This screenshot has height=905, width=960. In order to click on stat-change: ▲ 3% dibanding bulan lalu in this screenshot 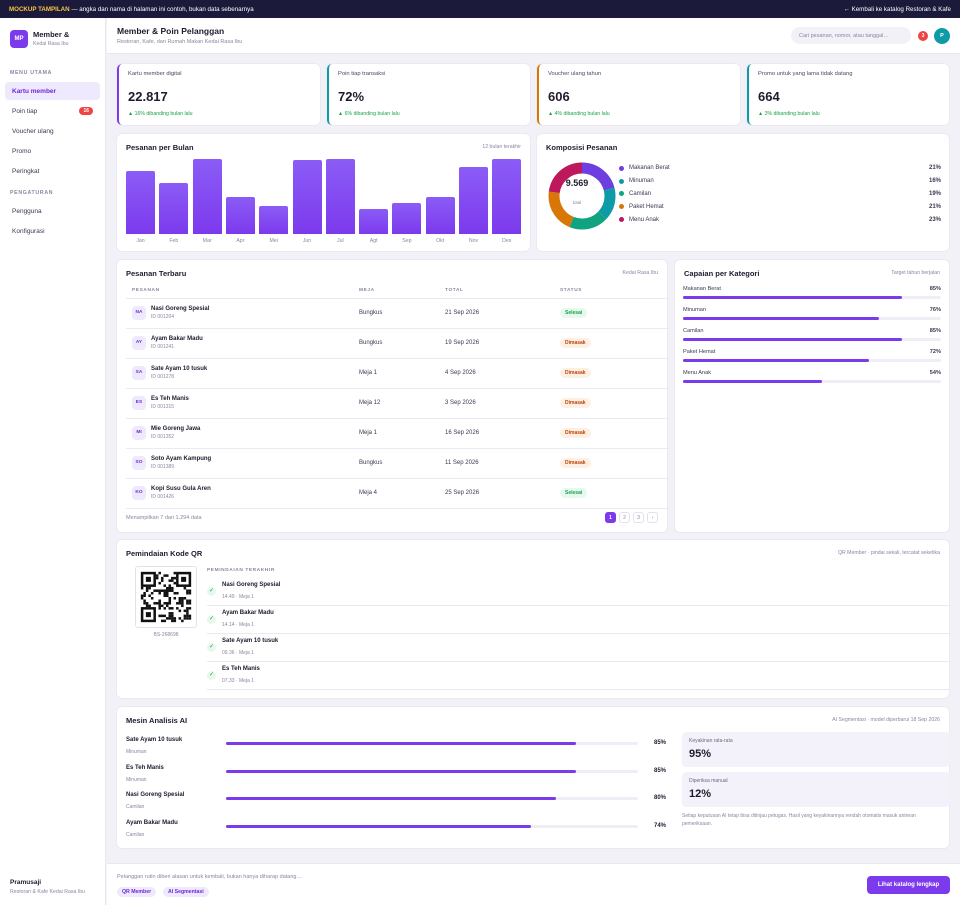, I will do `click(789, 114)`.